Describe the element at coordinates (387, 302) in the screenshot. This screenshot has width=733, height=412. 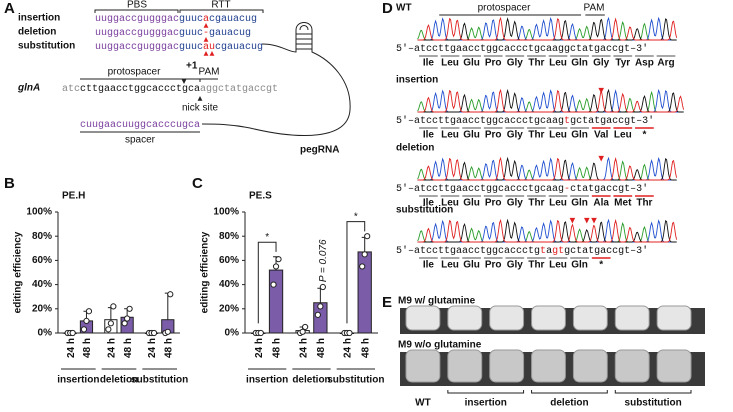
I see `panel-label: E` at that location.